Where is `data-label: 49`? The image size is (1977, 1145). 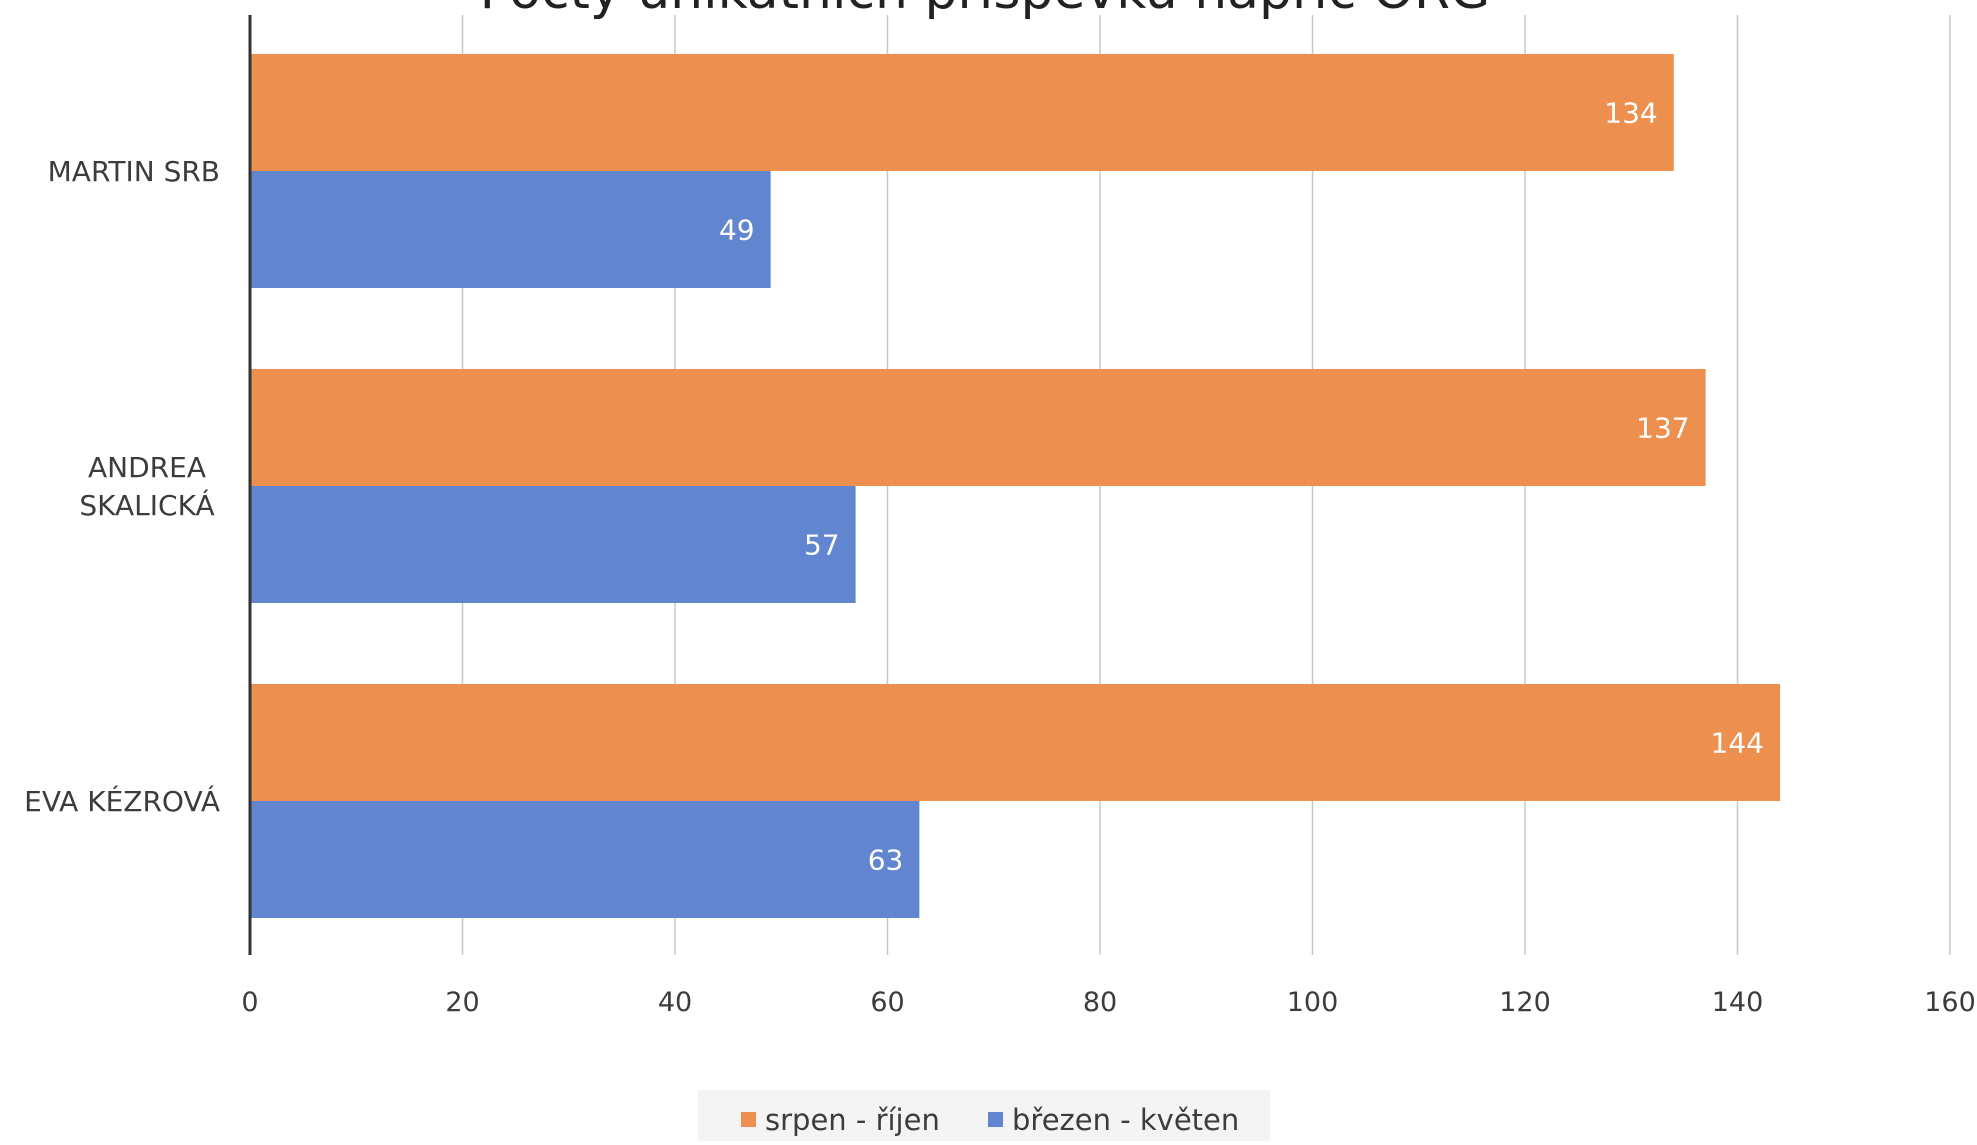 data-label: 49 is located at coordinates (737, 230).